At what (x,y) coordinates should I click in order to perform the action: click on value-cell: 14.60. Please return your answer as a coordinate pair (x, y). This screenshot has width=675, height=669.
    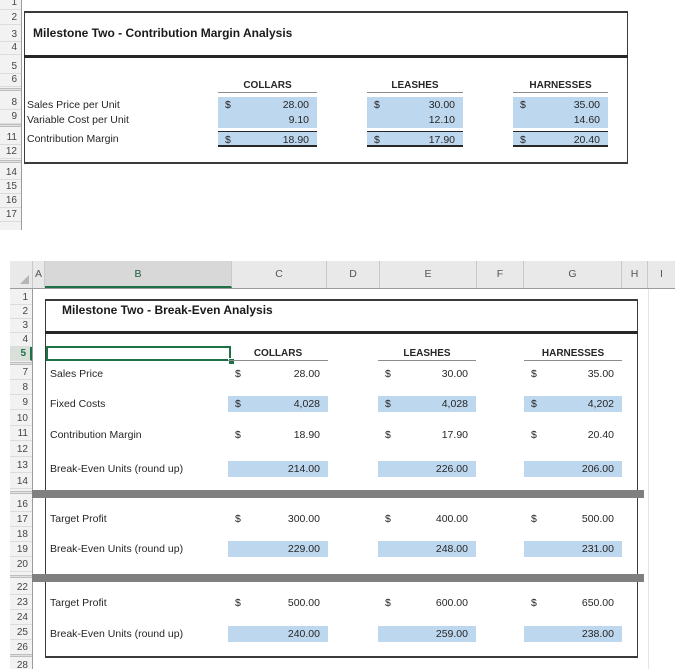
    Looking at the image, I should click on (560, 120).